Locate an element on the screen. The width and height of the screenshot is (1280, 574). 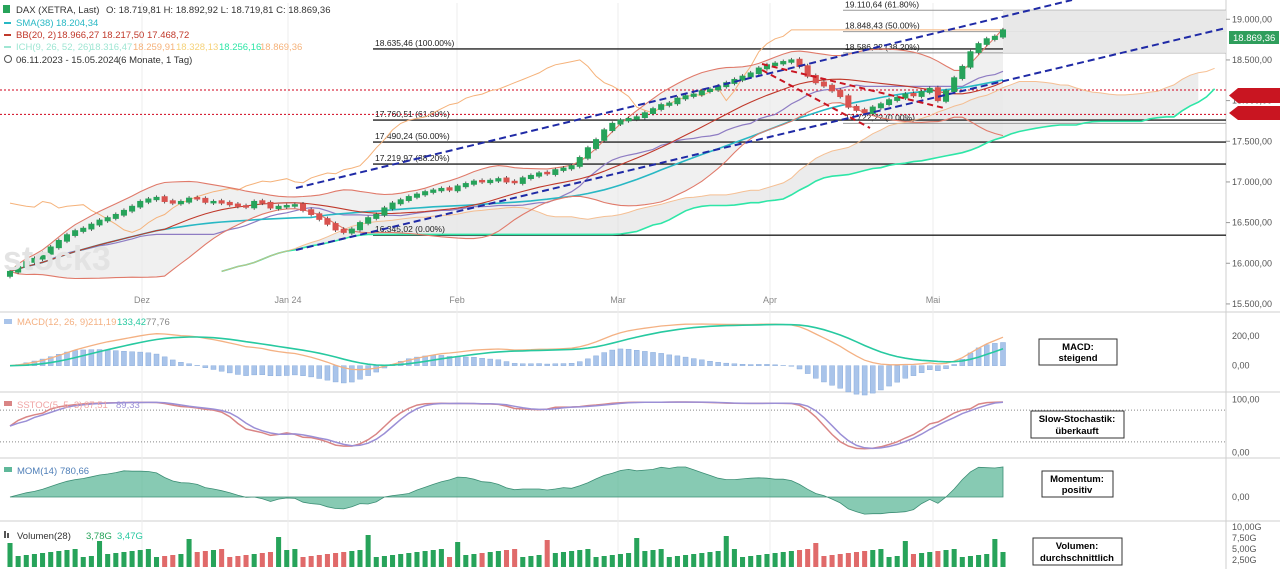
date-axis-label: Dez is located at coordinates (142, 300).